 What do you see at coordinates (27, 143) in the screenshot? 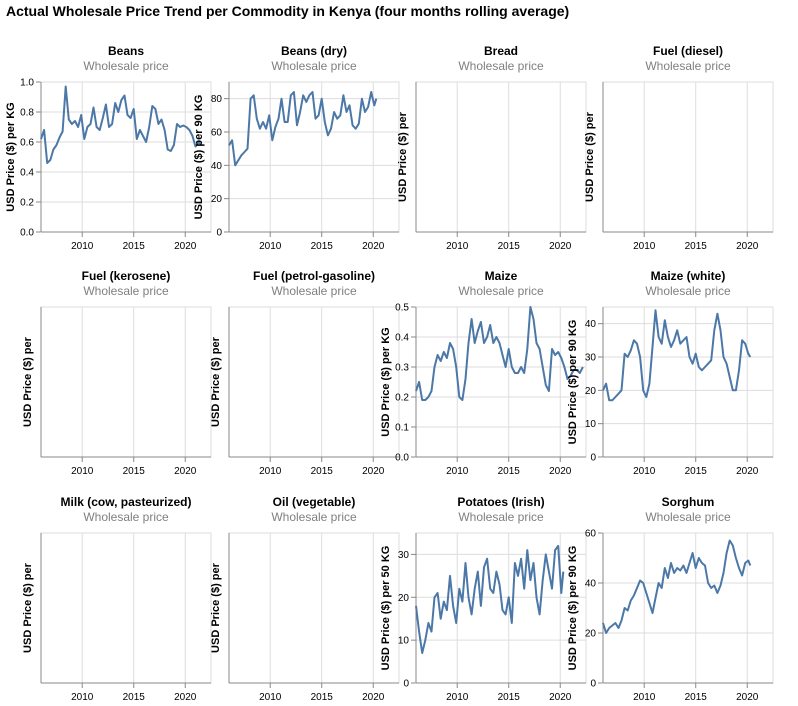
I see `y-tick-label: 0.6` at bounding box center [27, 143].